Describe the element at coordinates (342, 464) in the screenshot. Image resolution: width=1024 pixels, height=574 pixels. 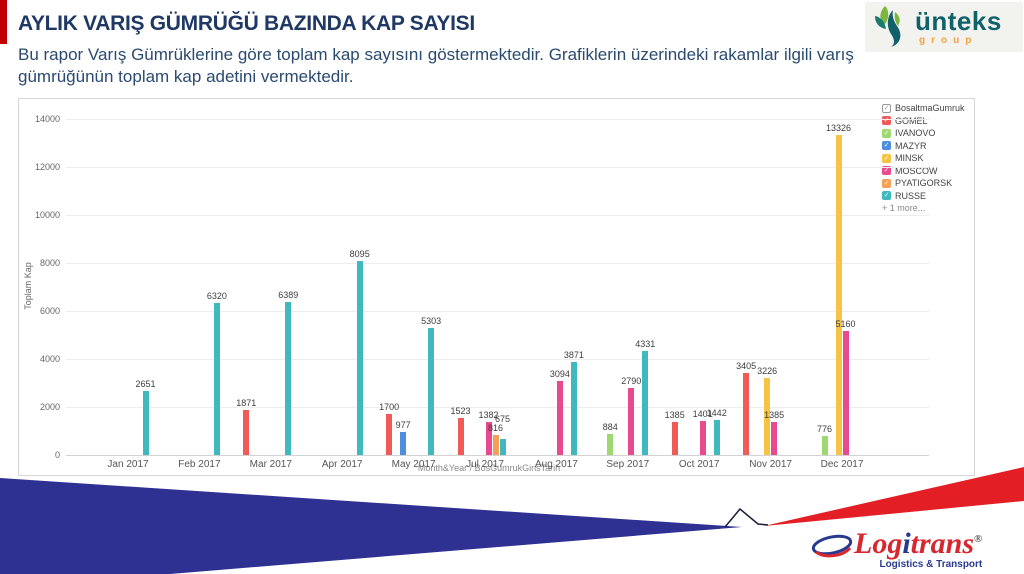
I see `x-tick-label: Apr 2017` at that location.